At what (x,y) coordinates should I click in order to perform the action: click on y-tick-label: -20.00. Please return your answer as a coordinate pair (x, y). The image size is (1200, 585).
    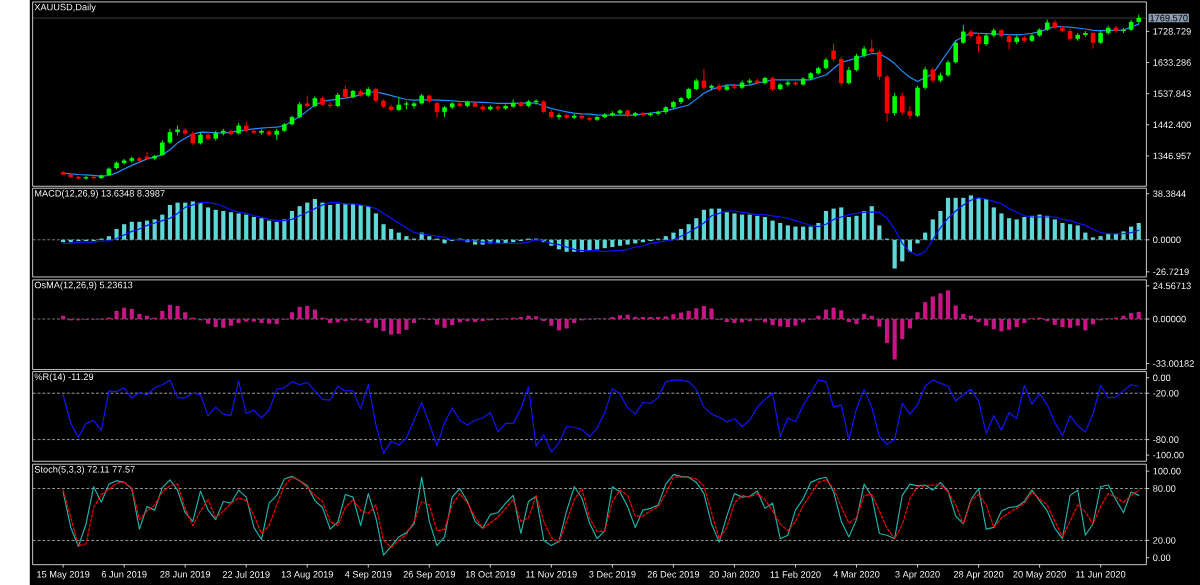
    Looking at the image, I should click on (1166, 393).